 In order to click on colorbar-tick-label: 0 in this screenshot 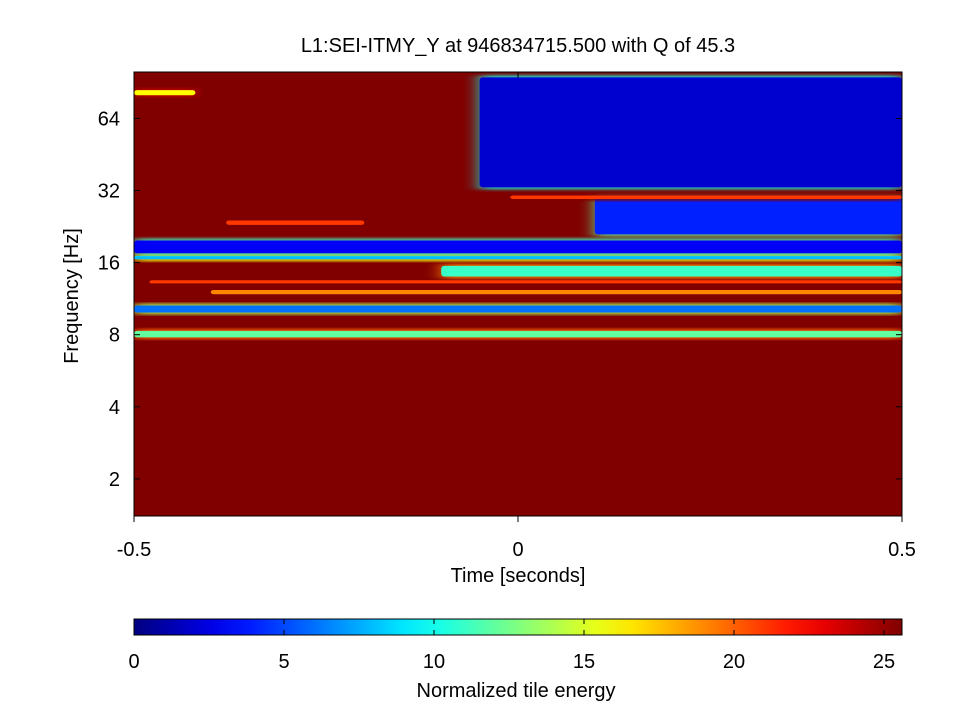, I will do `click(133, 662)`.